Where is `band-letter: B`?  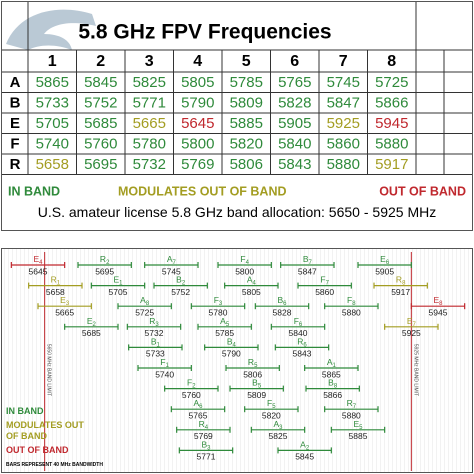
band-letter: B is located at coordinates (230, 342).